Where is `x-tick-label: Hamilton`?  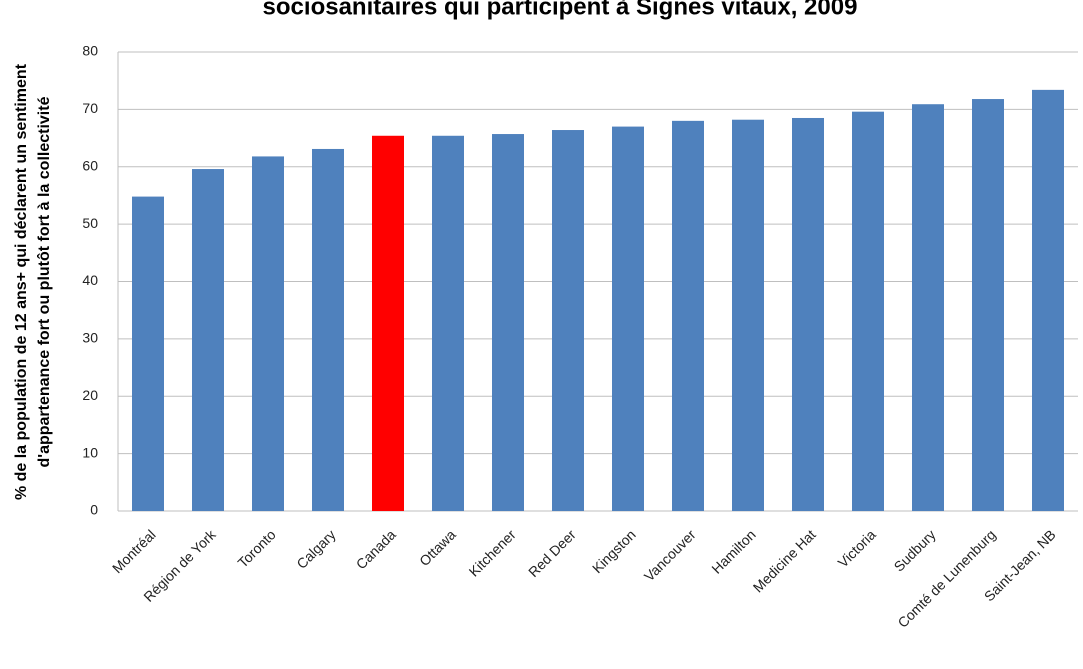
x-tick-label: Hamilton is located at coordinates (733, 551).